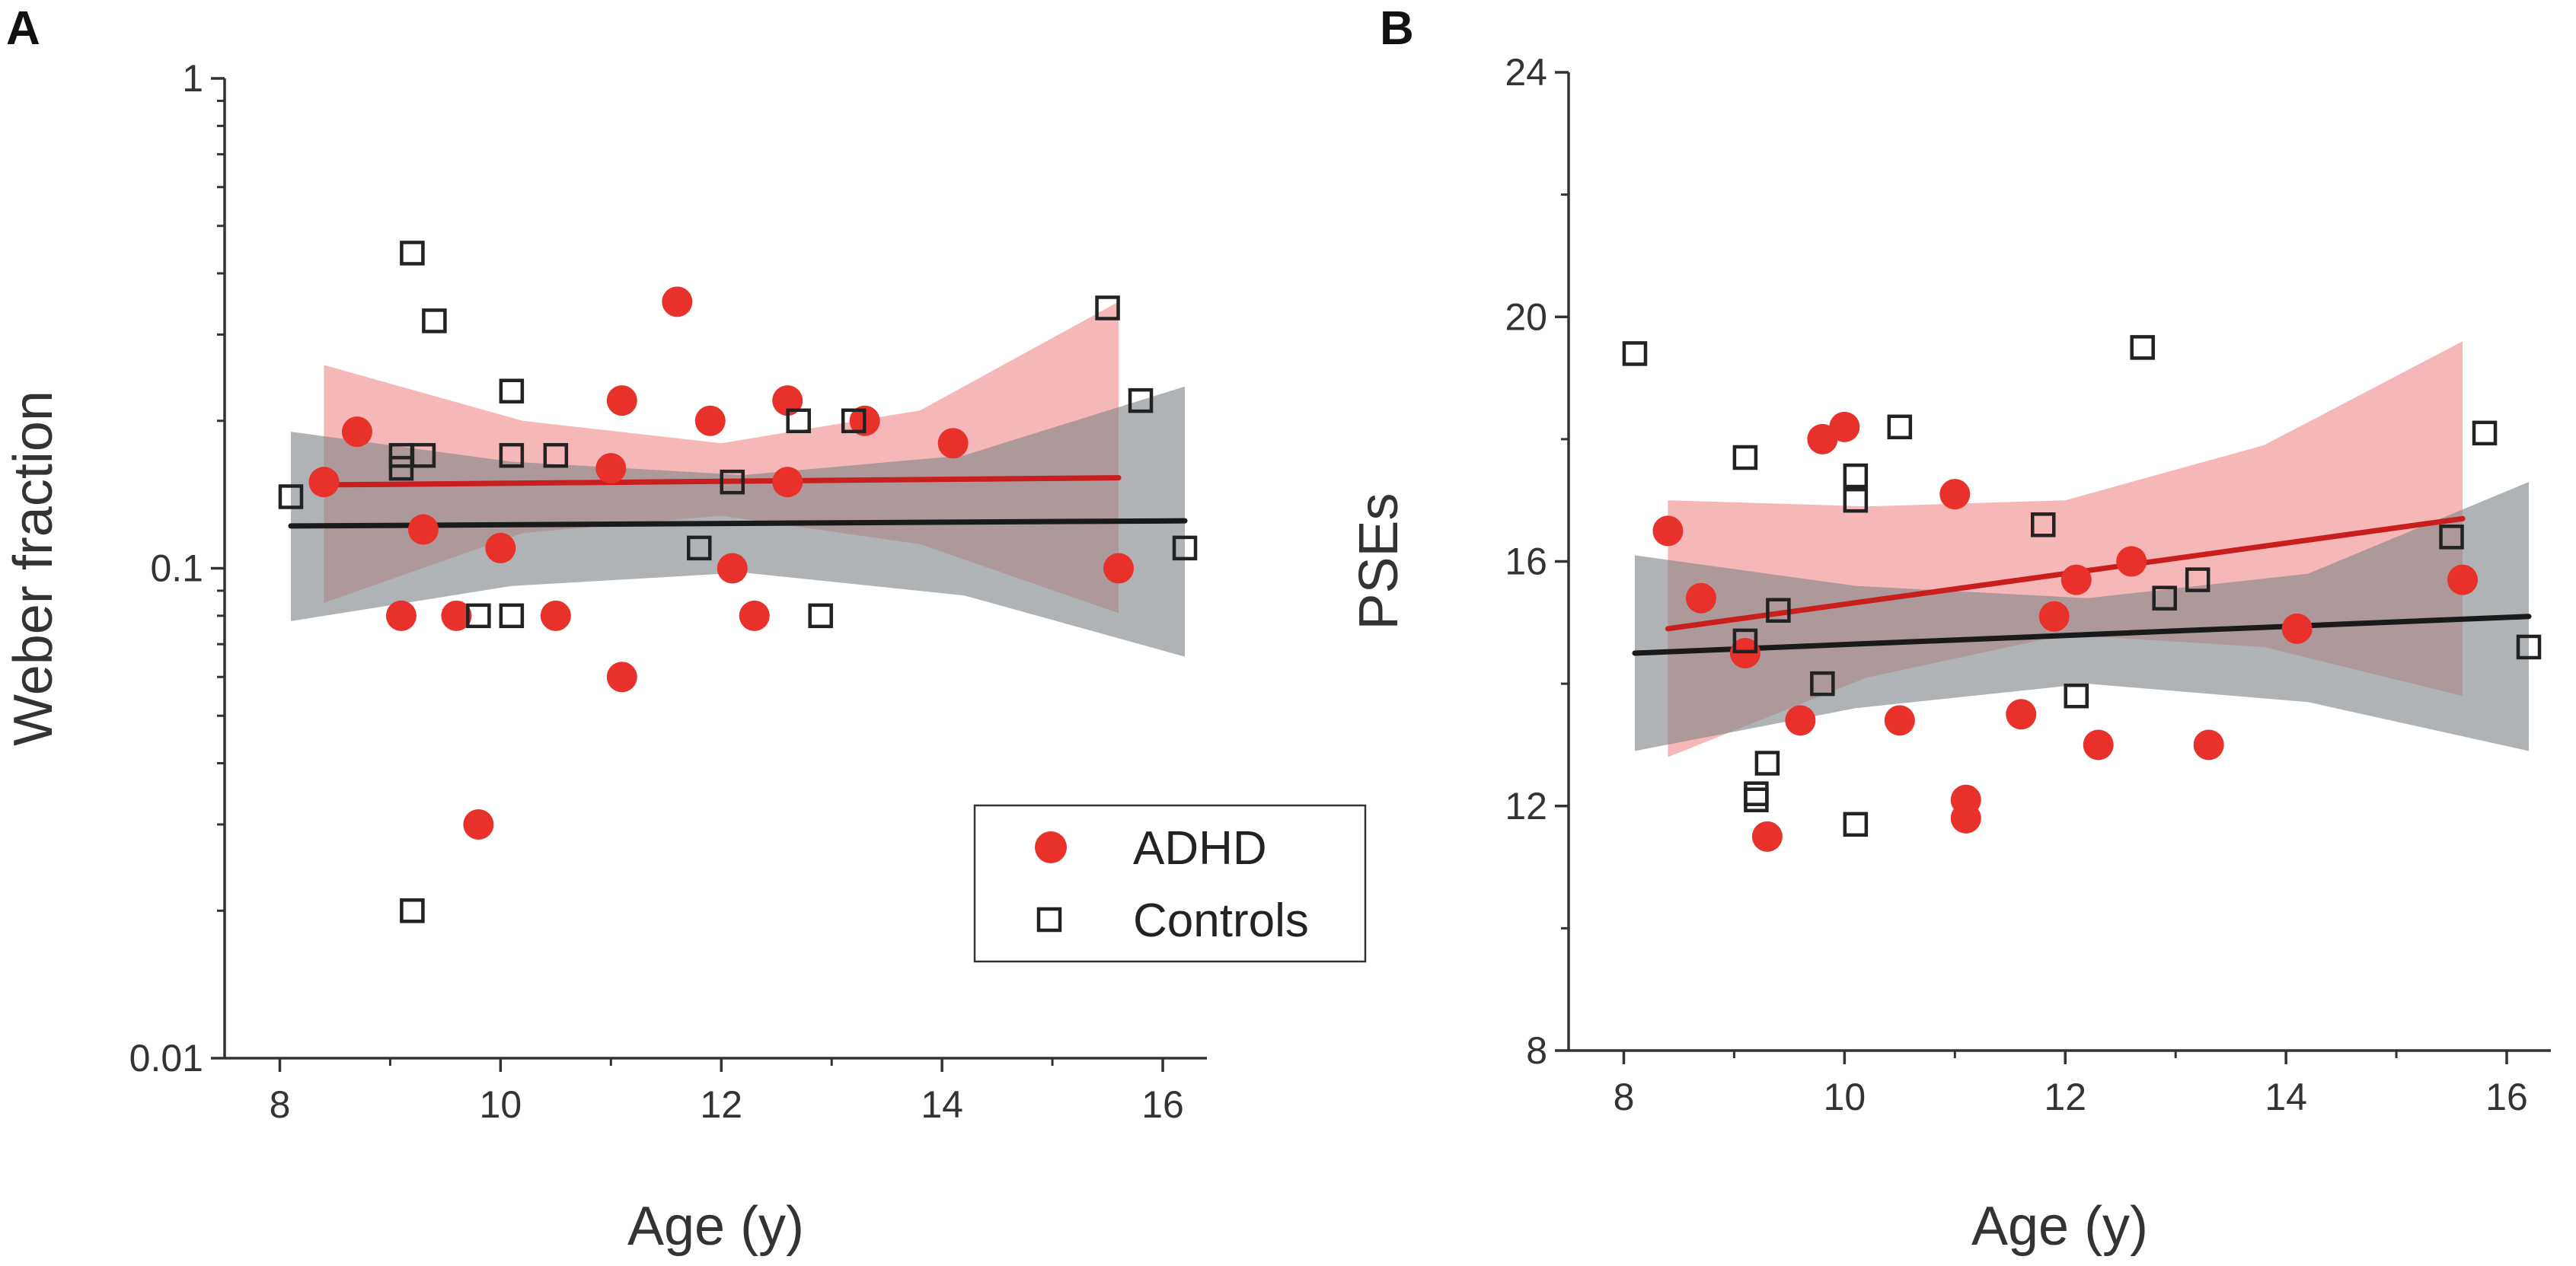 The image size is (2576, 1266). I want to click on y-tick-label: 16, so click(1526, 562).